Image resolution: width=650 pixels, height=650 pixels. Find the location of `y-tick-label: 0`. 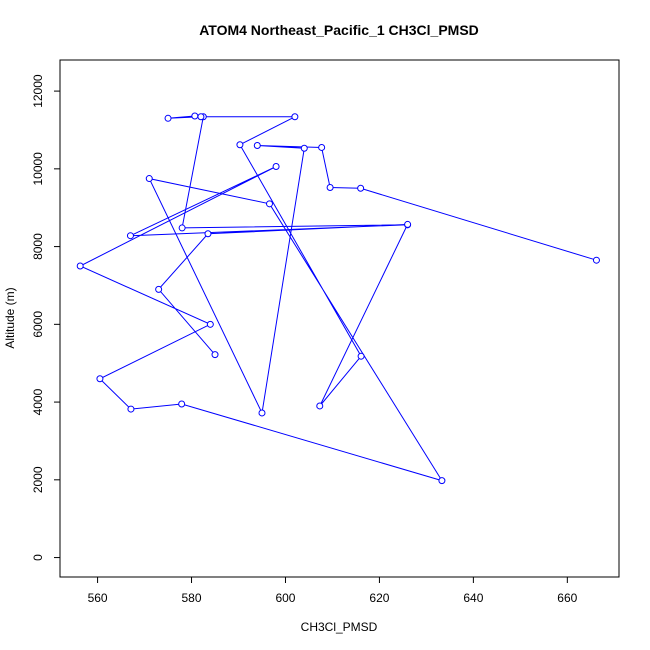

y-tick-label: 0 is located at coordinates (38, 557).